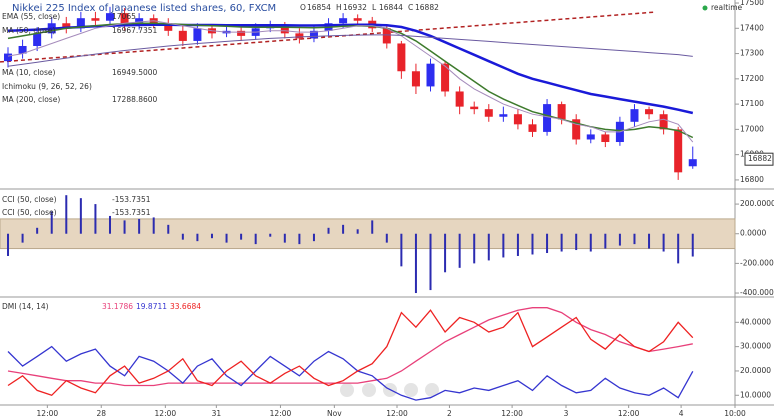  Describe the element at coordinates (29, 72) in the screenshot. I see `legend-label: MA (10, close)` at that location.